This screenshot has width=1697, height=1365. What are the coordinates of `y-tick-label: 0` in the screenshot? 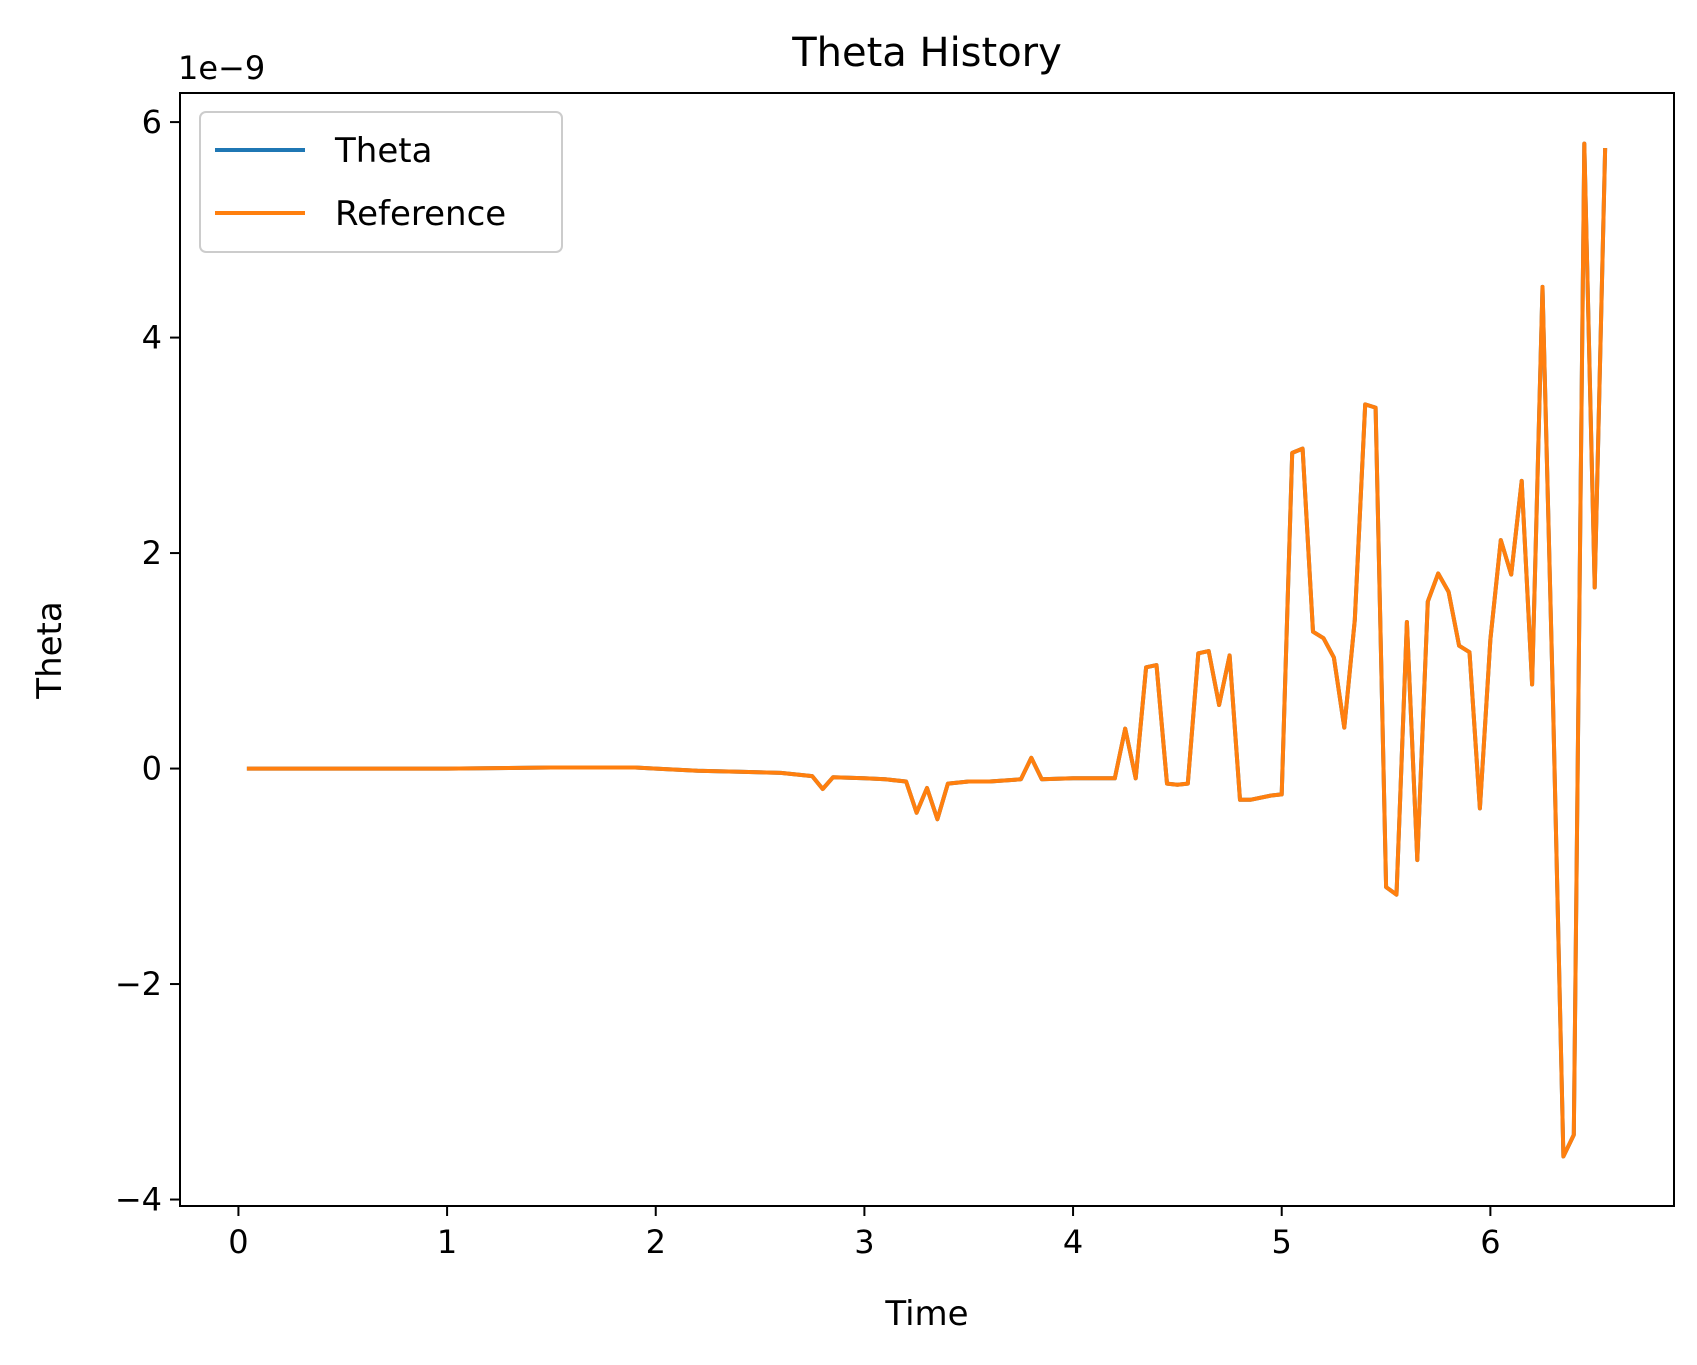 It's located at (152, 769).